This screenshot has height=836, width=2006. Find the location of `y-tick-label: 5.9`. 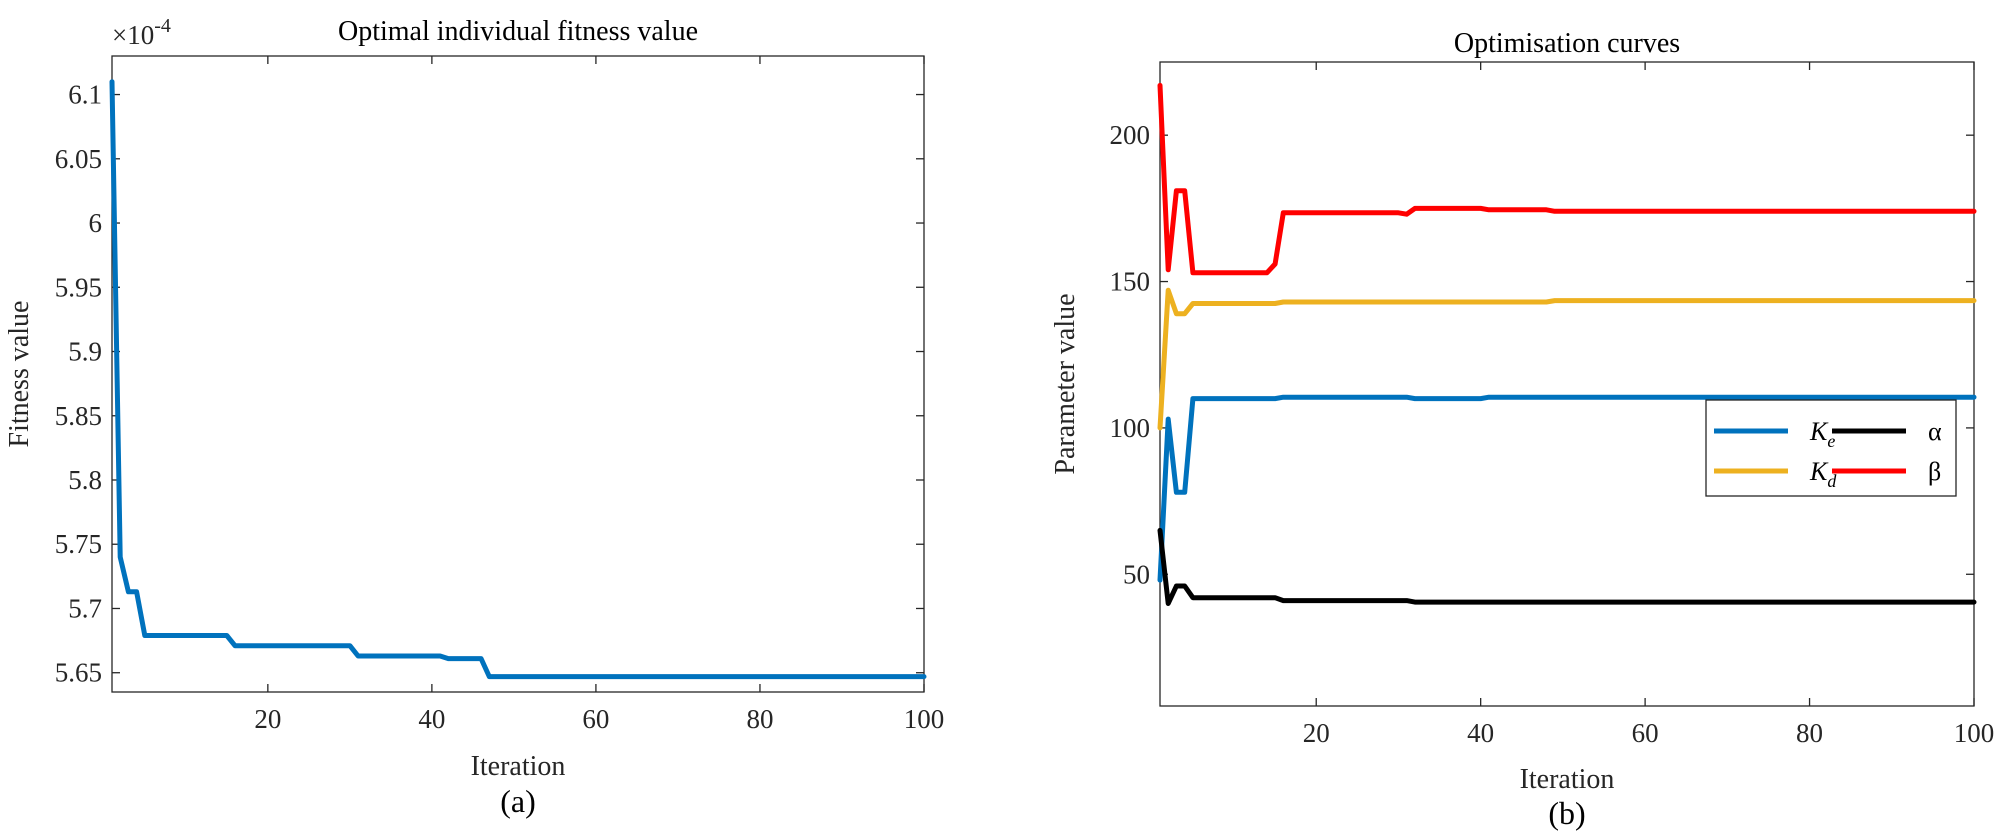

y-tick-label: 5.9 is located at coordinates (85, 352).